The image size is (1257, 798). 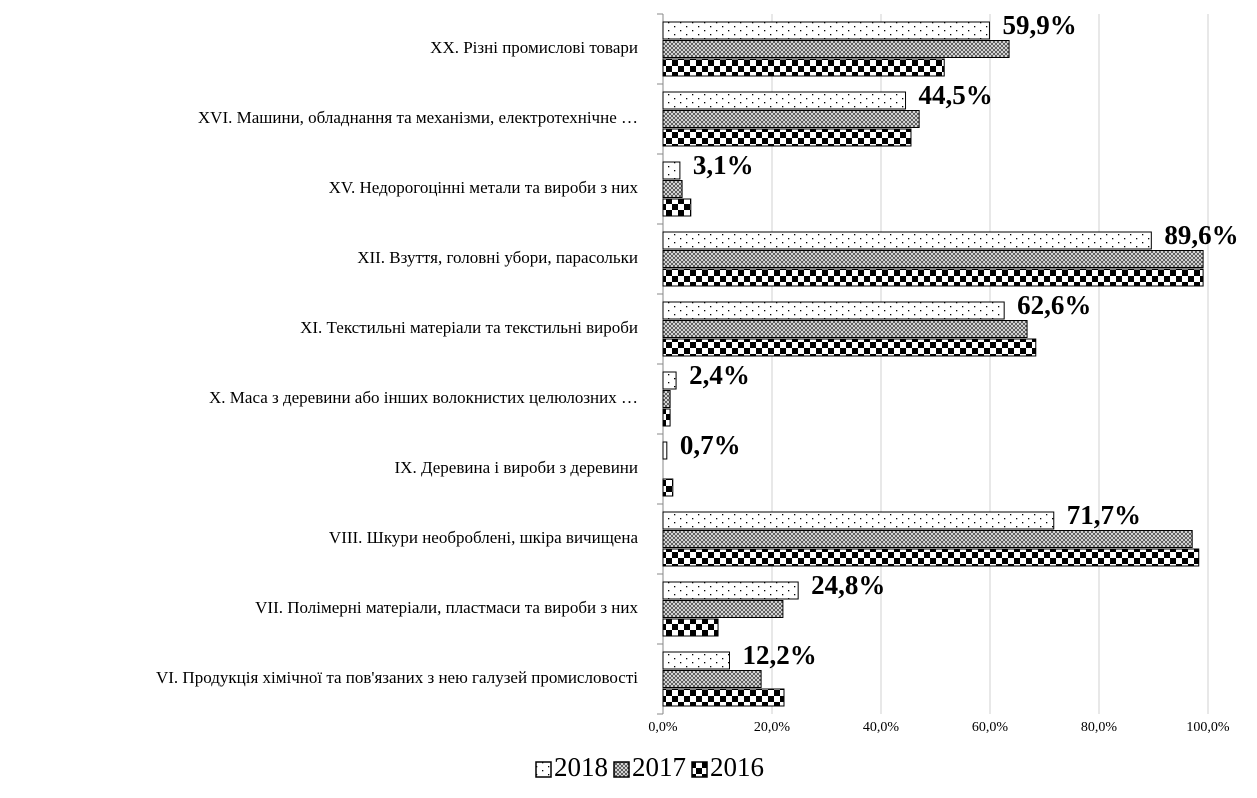 What do you see at coordinates (484, 537) in the screenshot?
I see `category-label: VIII. Шкури необроблені, шкіра вичищена` at bounding box center [484, 537].